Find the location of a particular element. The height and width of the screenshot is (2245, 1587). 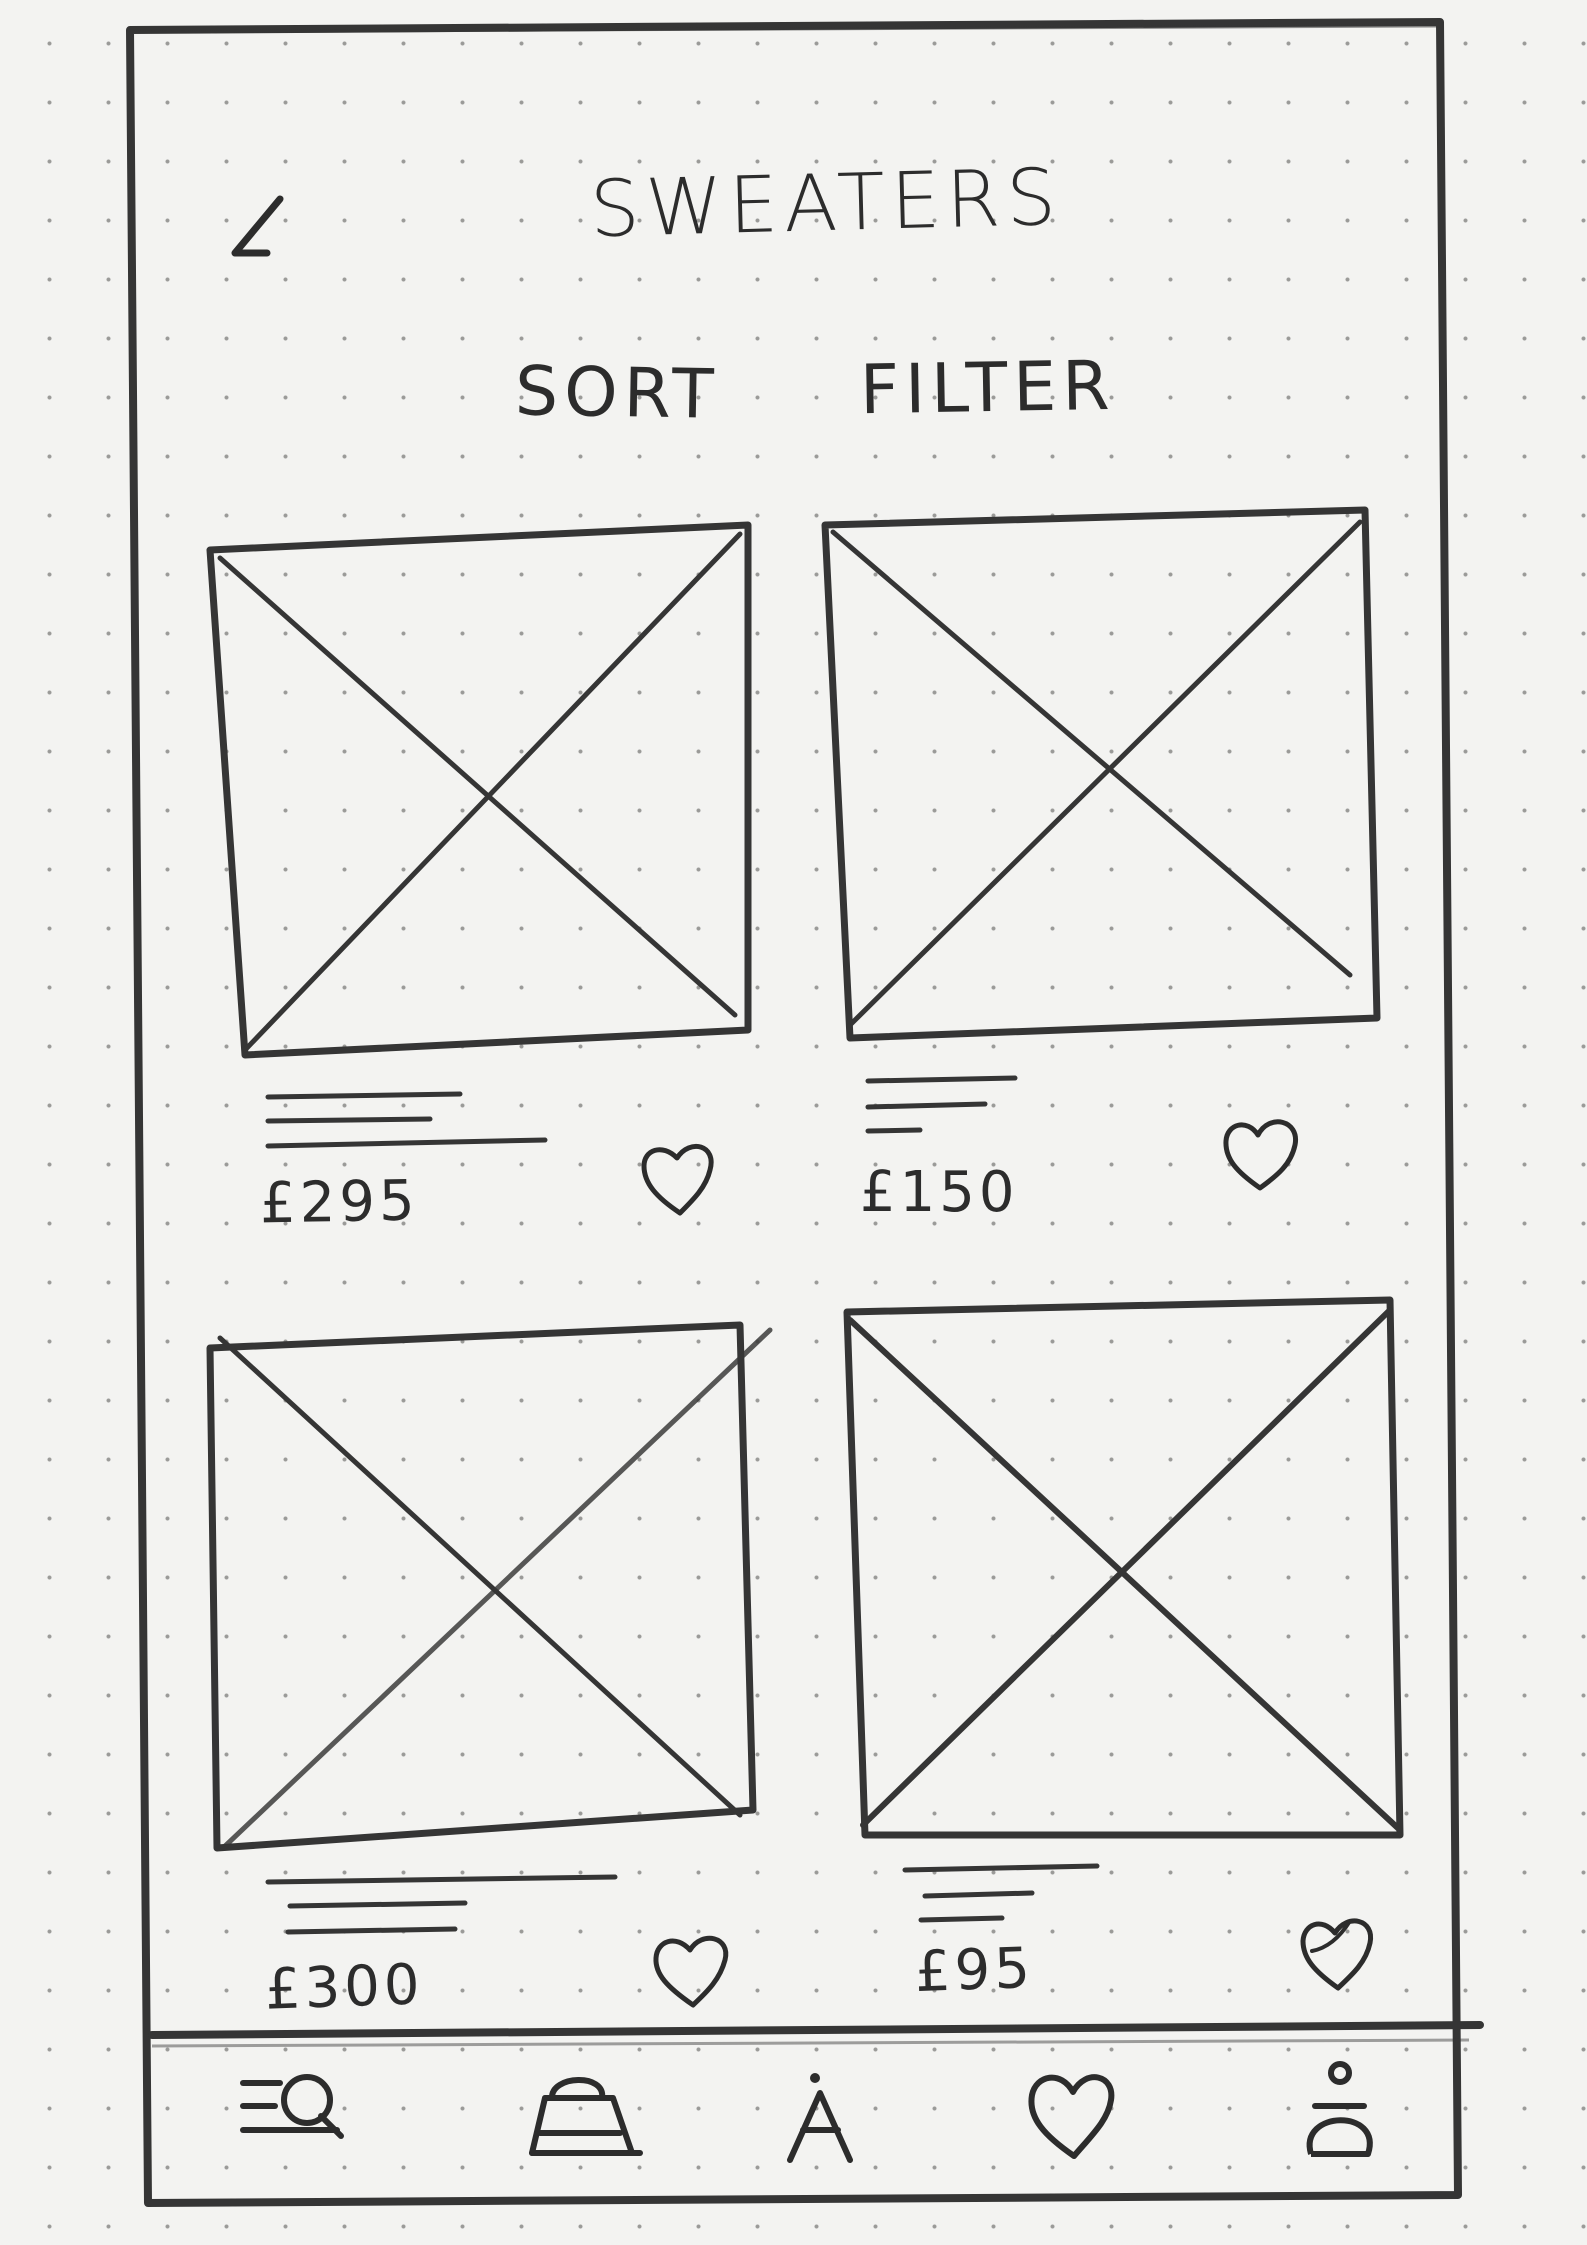

nav-profile is located at coordinates (1345, 2118).